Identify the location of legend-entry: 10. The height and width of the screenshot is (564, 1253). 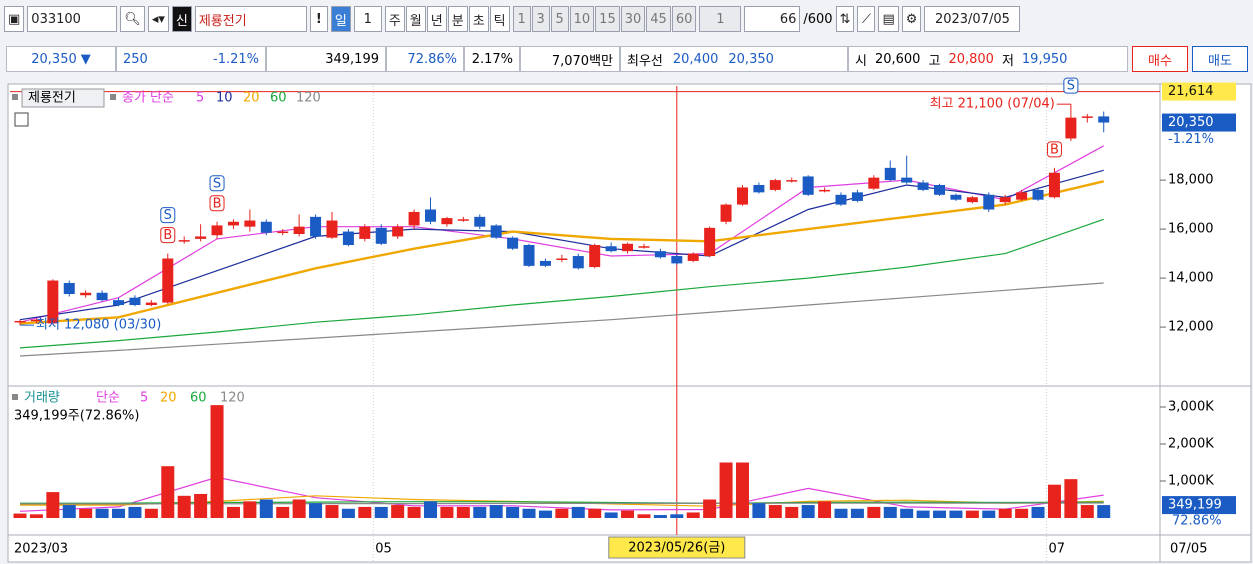
(224, 98).